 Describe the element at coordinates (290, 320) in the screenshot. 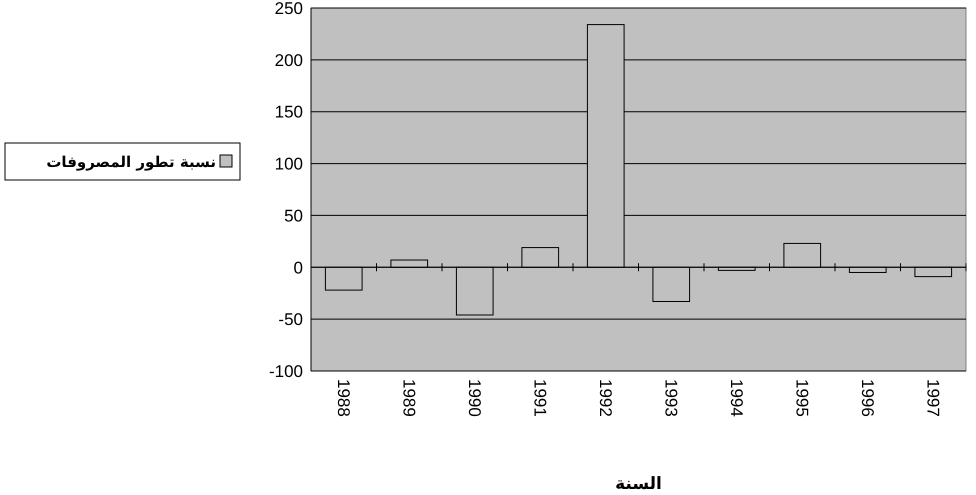

I see `y-tick-label: -50` at that location.